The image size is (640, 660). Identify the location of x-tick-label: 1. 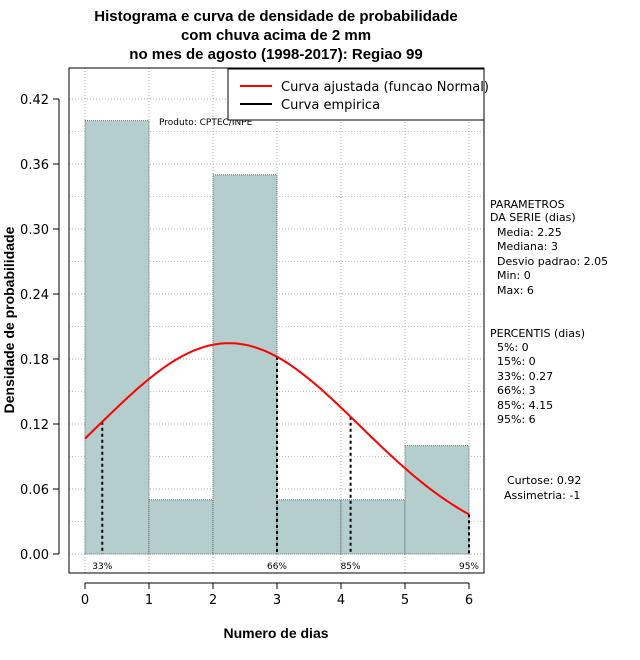
(149, 600).